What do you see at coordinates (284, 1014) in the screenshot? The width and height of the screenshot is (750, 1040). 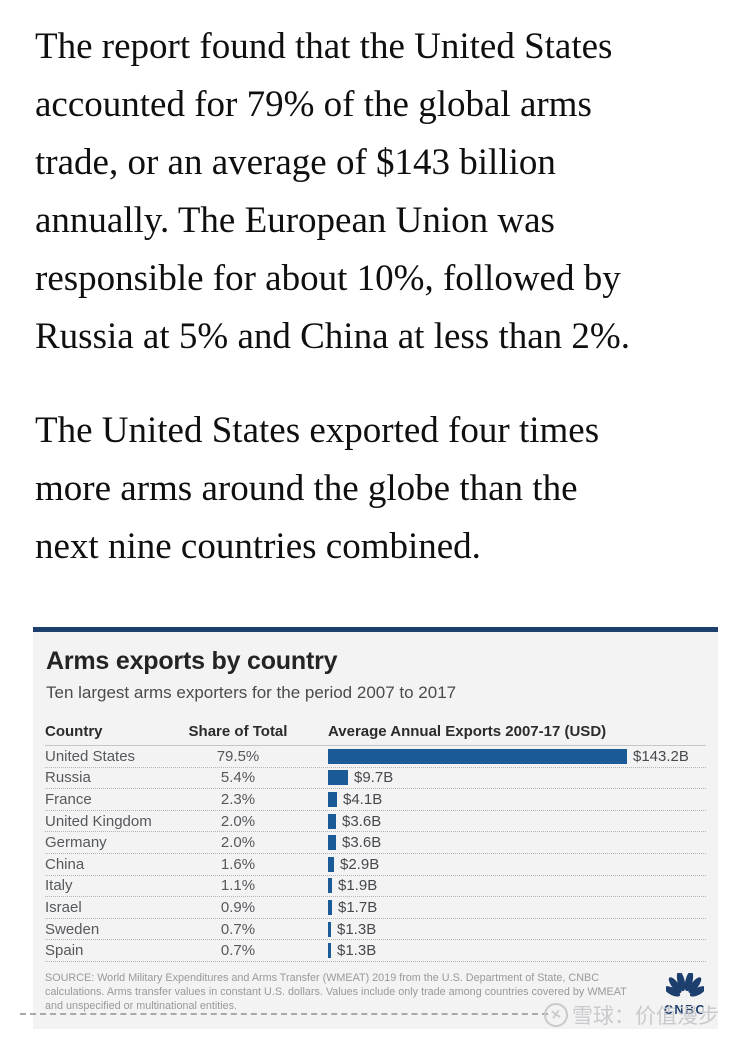 I see `dashed-divider` at bounding box center [284, 1014].